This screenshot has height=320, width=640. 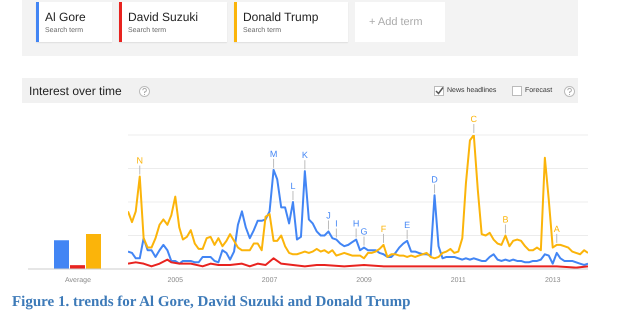 I want to click on annotation: E, so click(x=407, y=225).